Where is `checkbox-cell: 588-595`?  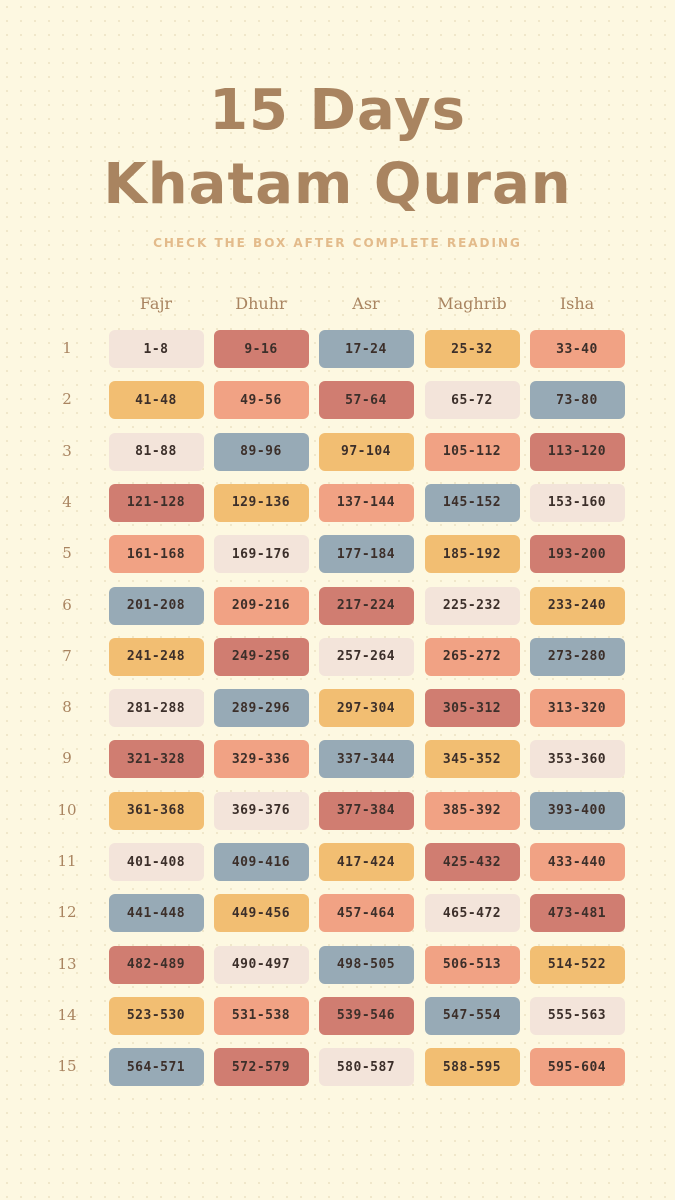 checkbox-cell: 588-595 is located at coordinates (472, 1067).